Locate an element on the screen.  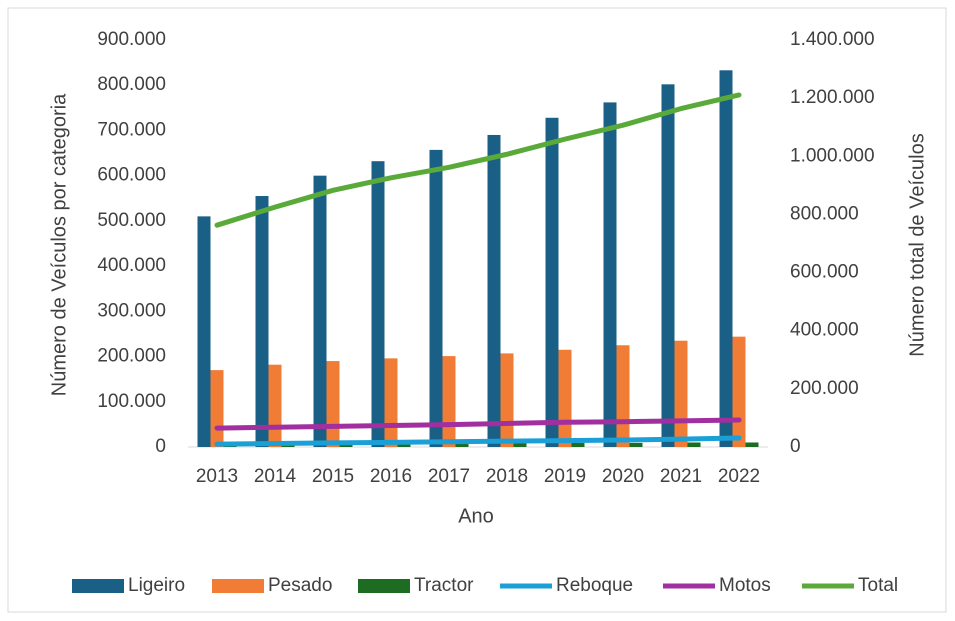
y2-tick-label: 0 is located at coordinates (795, 446).